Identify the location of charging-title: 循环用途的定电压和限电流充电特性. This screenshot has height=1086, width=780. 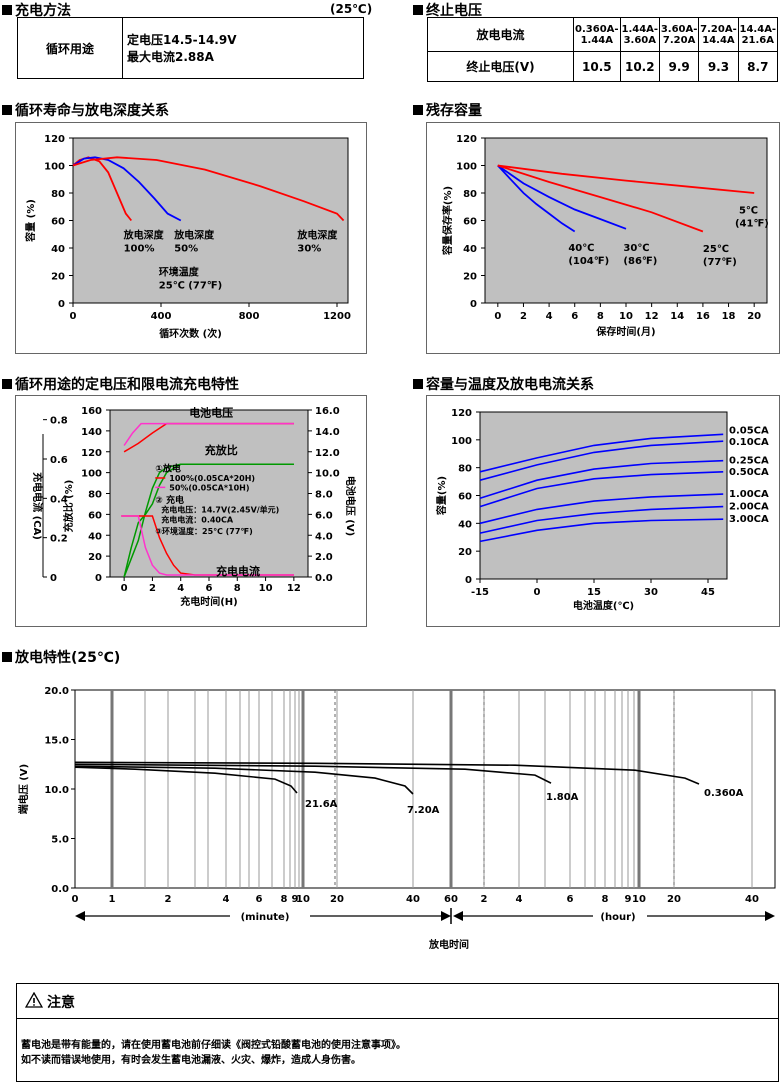
(120, 384).